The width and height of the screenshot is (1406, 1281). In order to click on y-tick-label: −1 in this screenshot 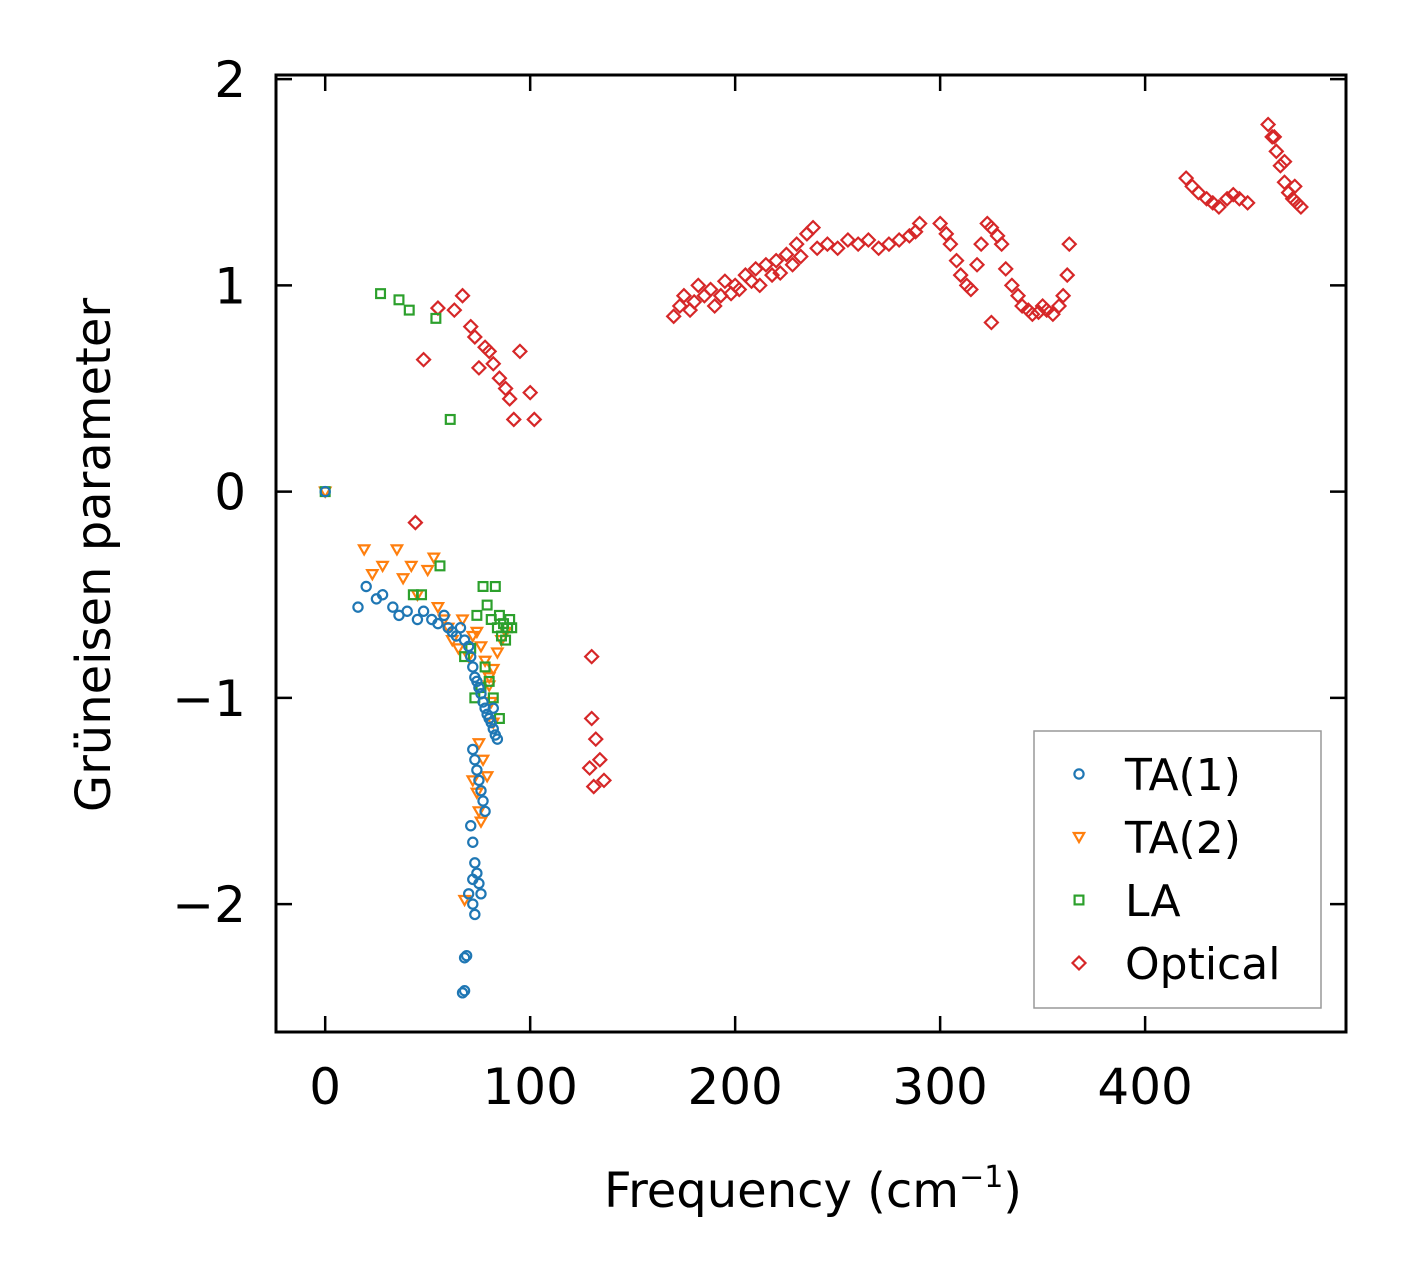, I will do `click(209, 699)`.